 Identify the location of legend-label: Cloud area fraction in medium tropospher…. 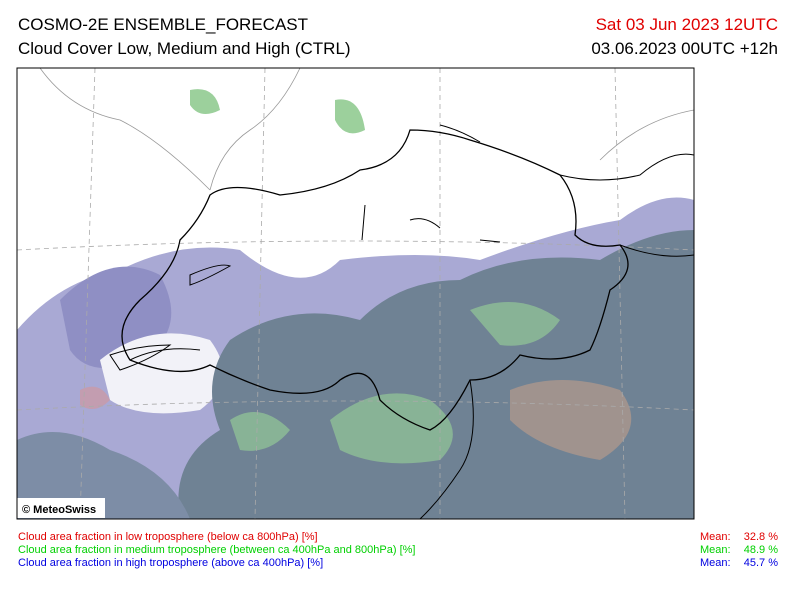
(216, 550).